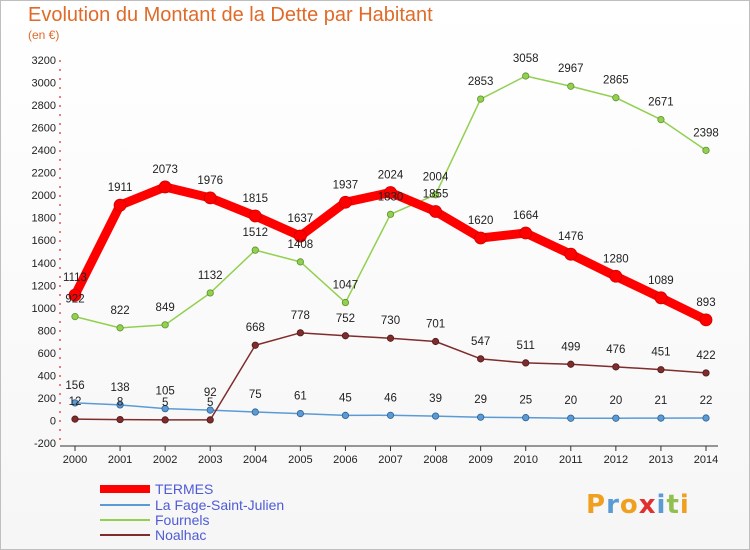 The width and height of the screenshot is (750, 550). What do you see at coordinates (44, 106) in the screenshot?
I see `y-tick-label: 2800` at bounding box center [44, 106].